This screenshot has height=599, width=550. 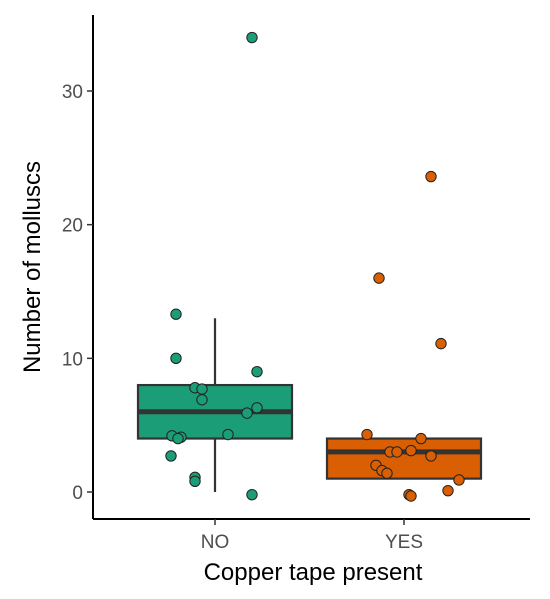 What do you see at coordinates (404, 458) in the screenshot?
I see `box-yes` at bounding box center [404, 458].